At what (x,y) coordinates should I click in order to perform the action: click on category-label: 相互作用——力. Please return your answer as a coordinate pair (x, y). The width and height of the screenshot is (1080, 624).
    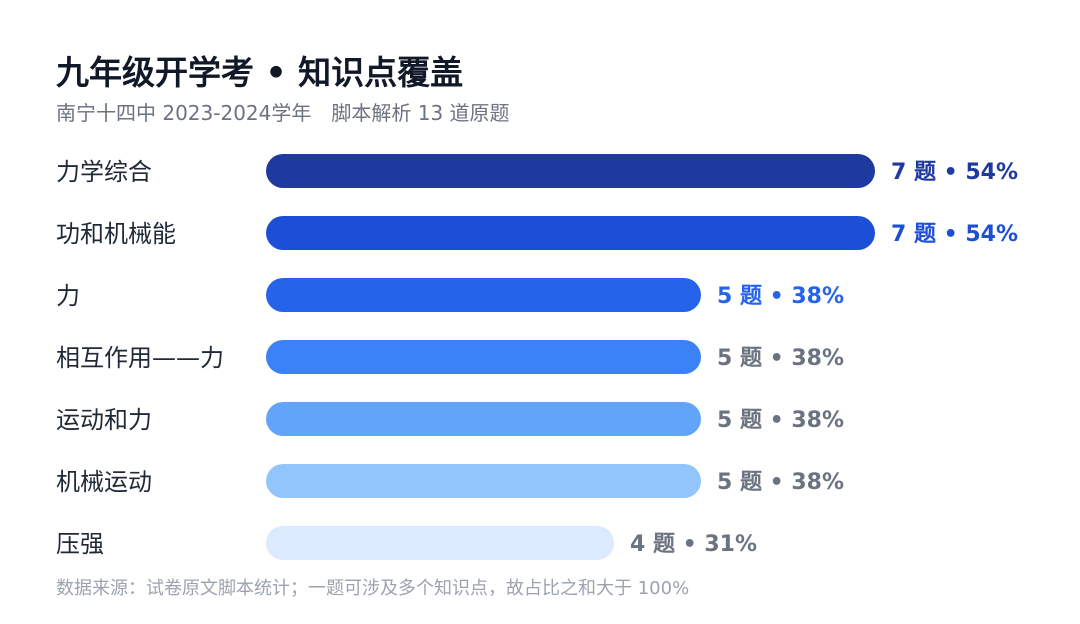
    Looking at the image, I should click on (140, 358).